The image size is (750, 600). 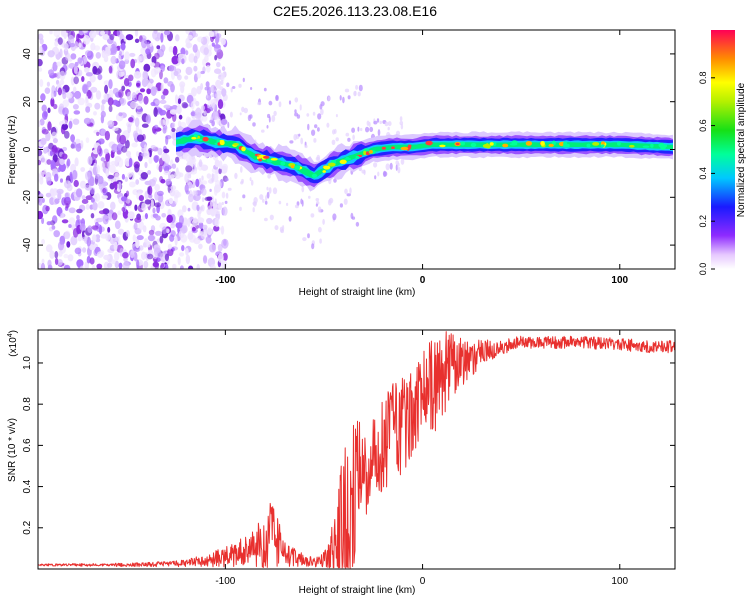 I want to click on y-tick-label: -40, so click(x=27, y=244).